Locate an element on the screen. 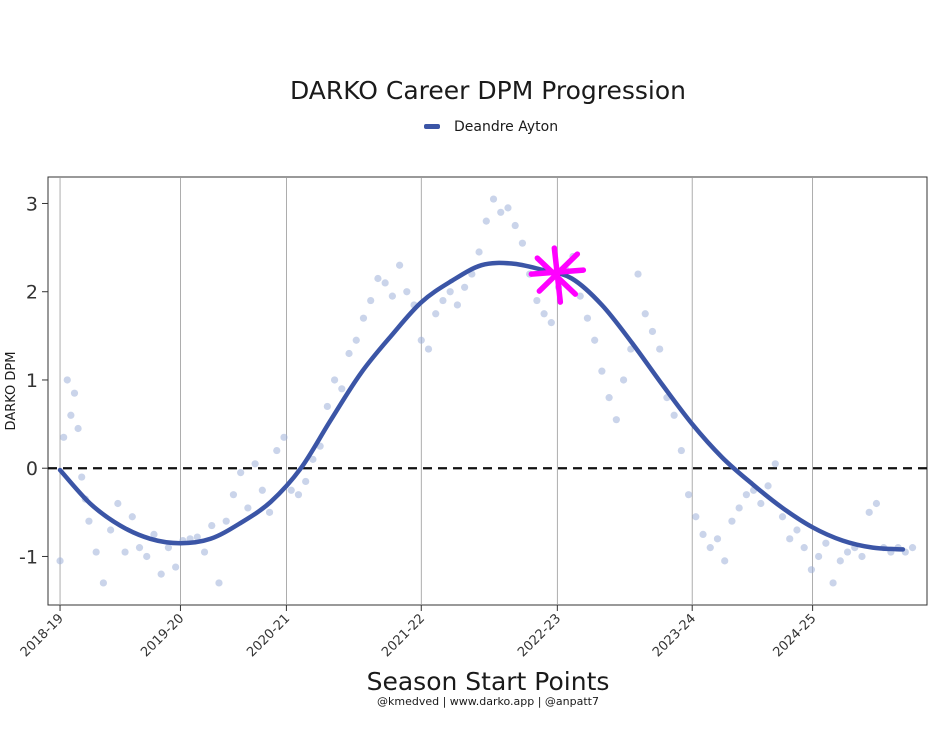  x-tick-label: 2023-24 is located at coordinates (674, 635).